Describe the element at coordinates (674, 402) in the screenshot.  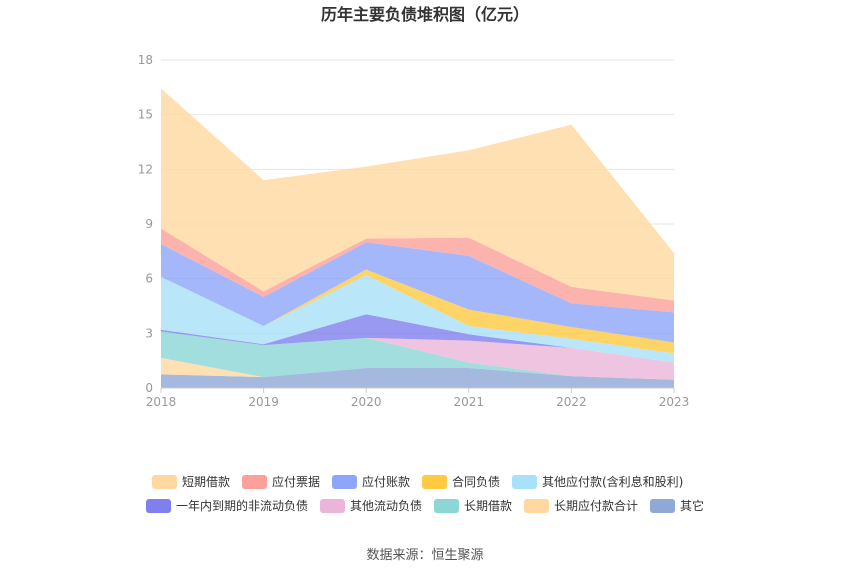
I see `x-tick-label: 2023` at that location.